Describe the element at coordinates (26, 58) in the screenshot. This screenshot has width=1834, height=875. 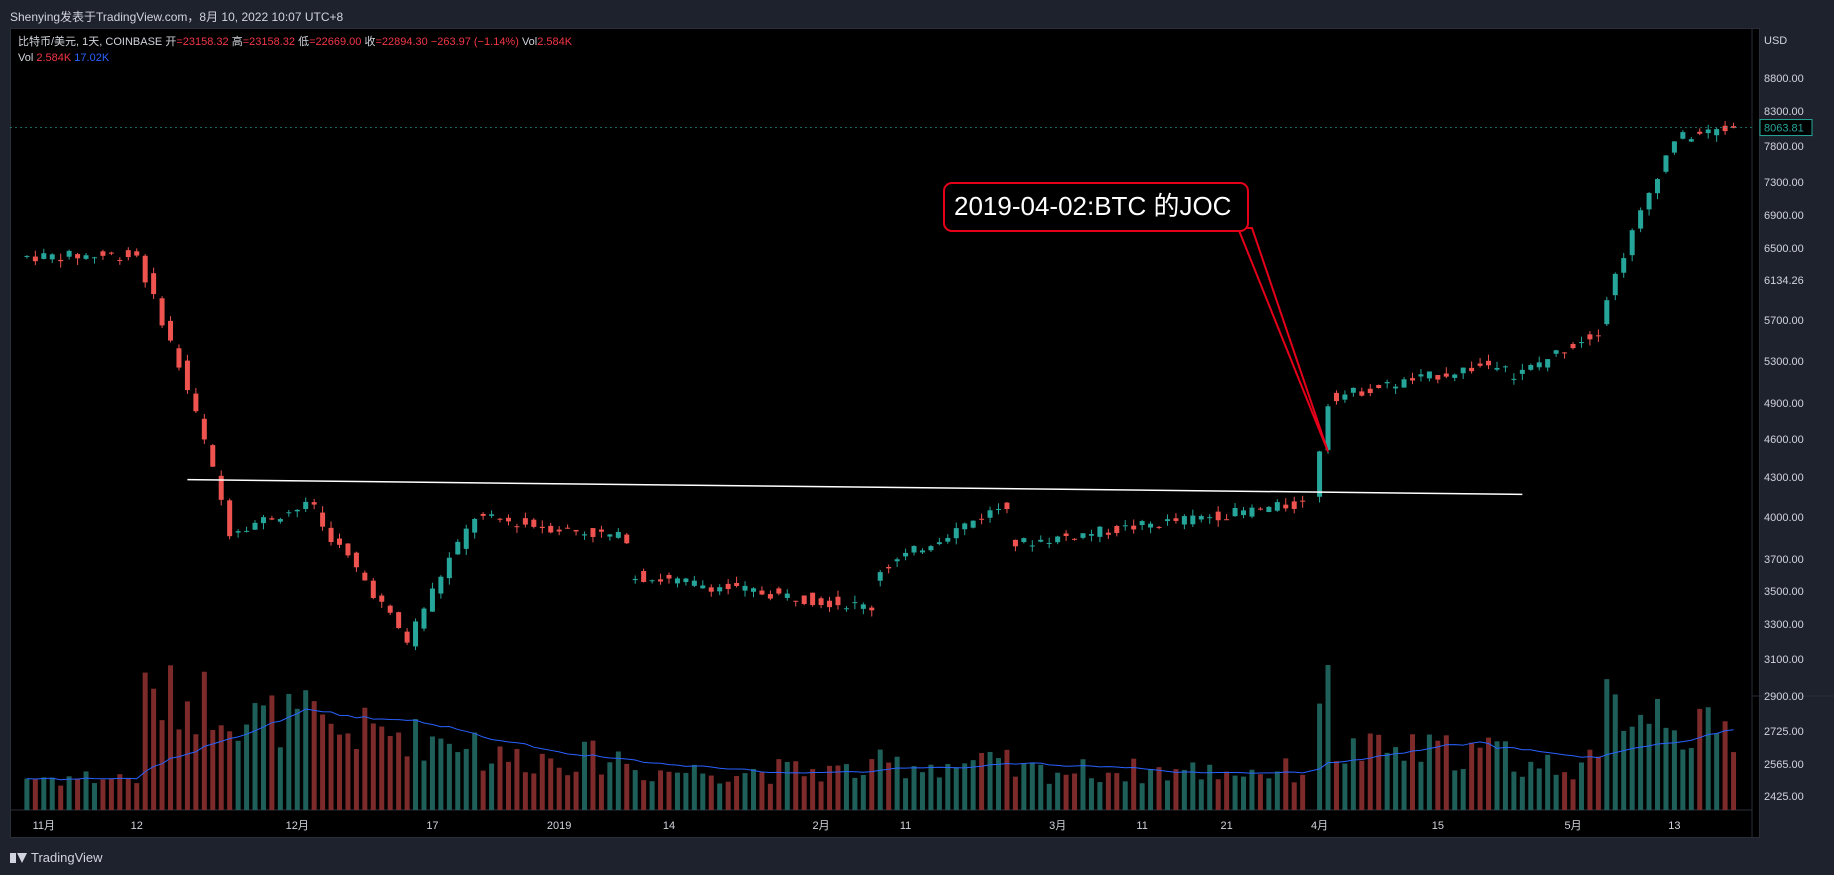
I see `vol2-label: Vol` at that location.